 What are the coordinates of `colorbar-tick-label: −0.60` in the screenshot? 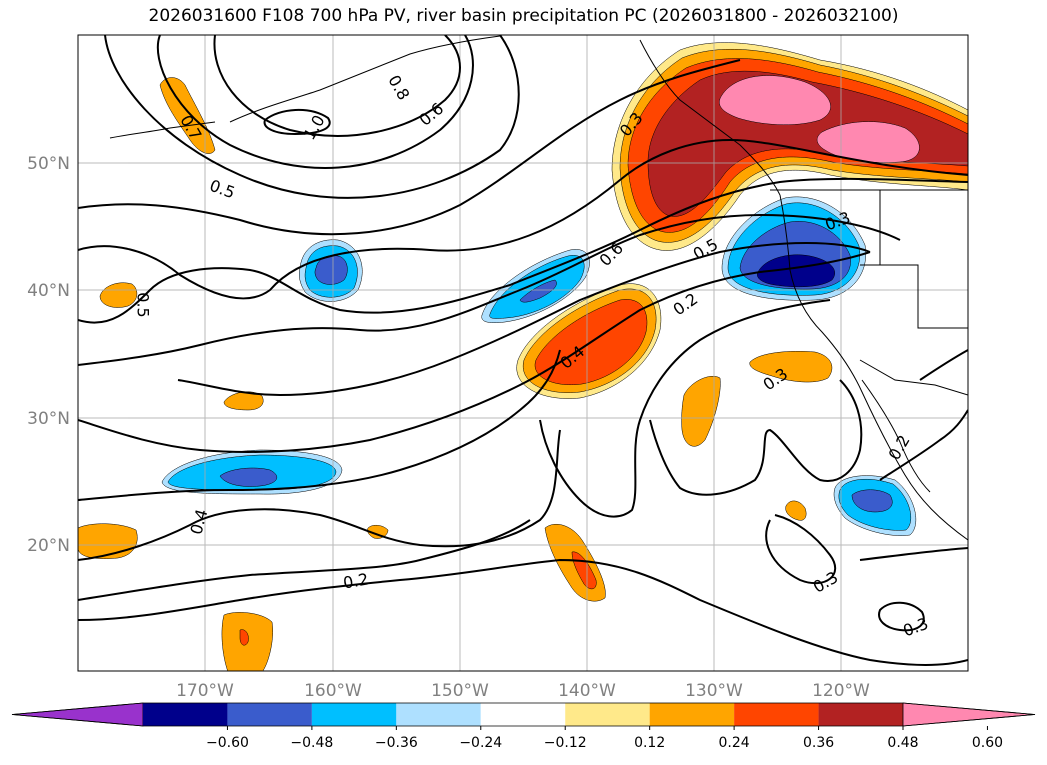 It's located at (227, 743).